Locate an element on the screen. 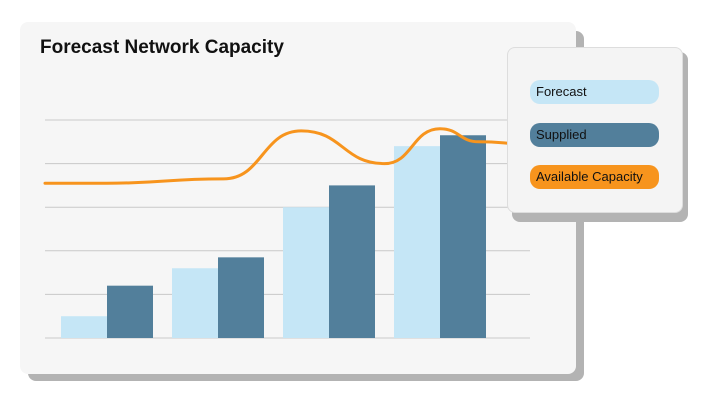  legend: Forecast Supplied Available Capacity is located at coordinates (595, 130).